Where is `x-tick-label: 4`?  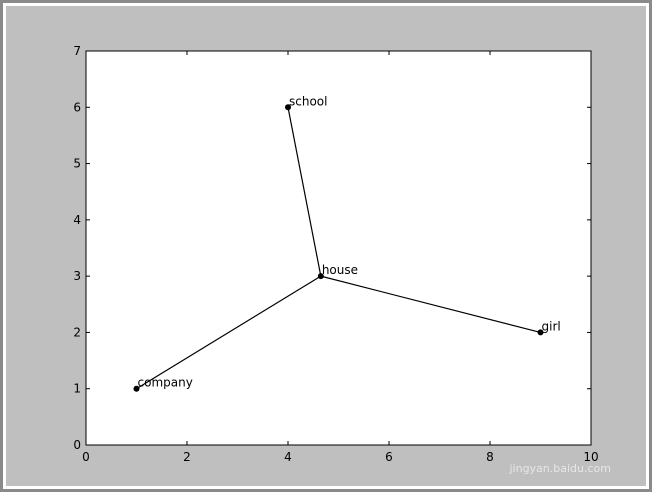
x-tick-label: 4 is located at coordinates (288, 457).